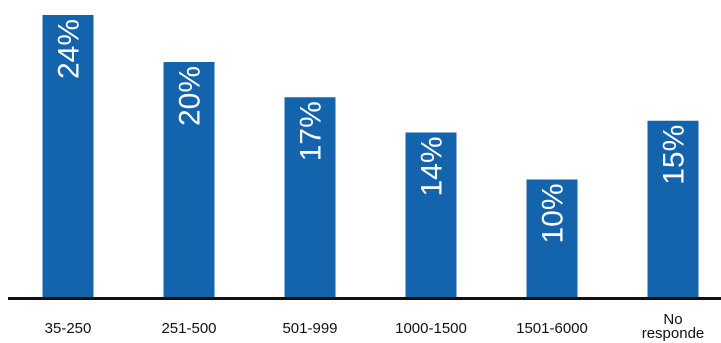 This screenshot has height=343, width=721. I want to click on x-tick-label-2: 501-999, so click(309, 328).